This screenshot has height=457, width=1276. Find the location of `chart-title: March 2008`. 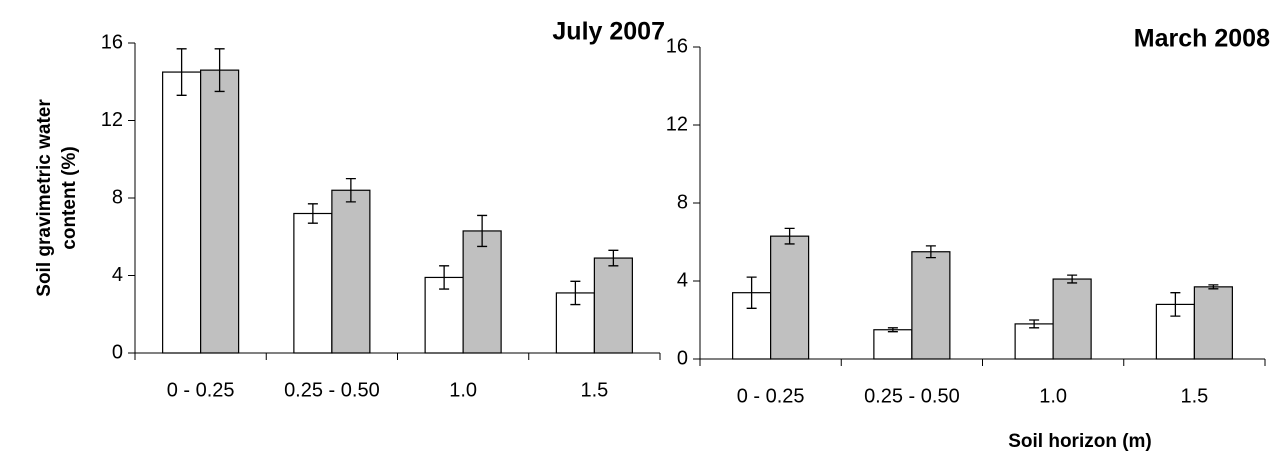

chart-title: March 2008 is located at coordinates (1202, 39).